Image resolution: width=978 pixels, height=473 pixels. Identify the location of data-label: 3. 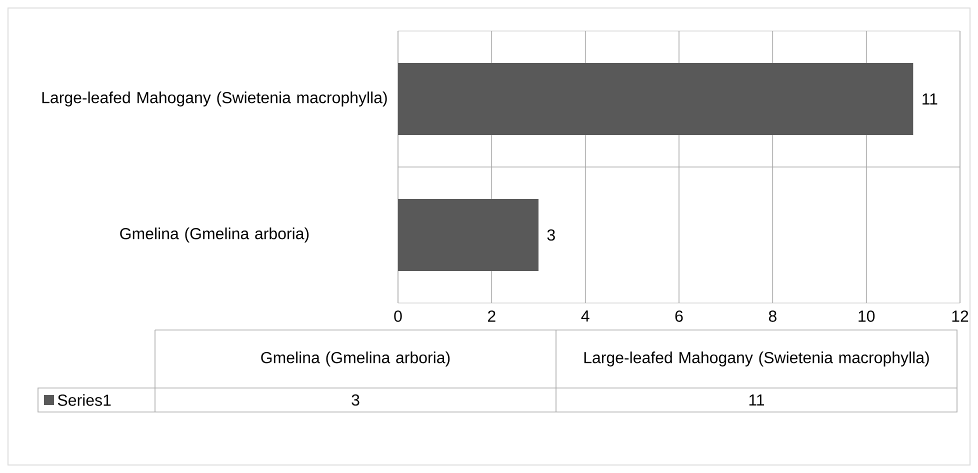
(551, 235).